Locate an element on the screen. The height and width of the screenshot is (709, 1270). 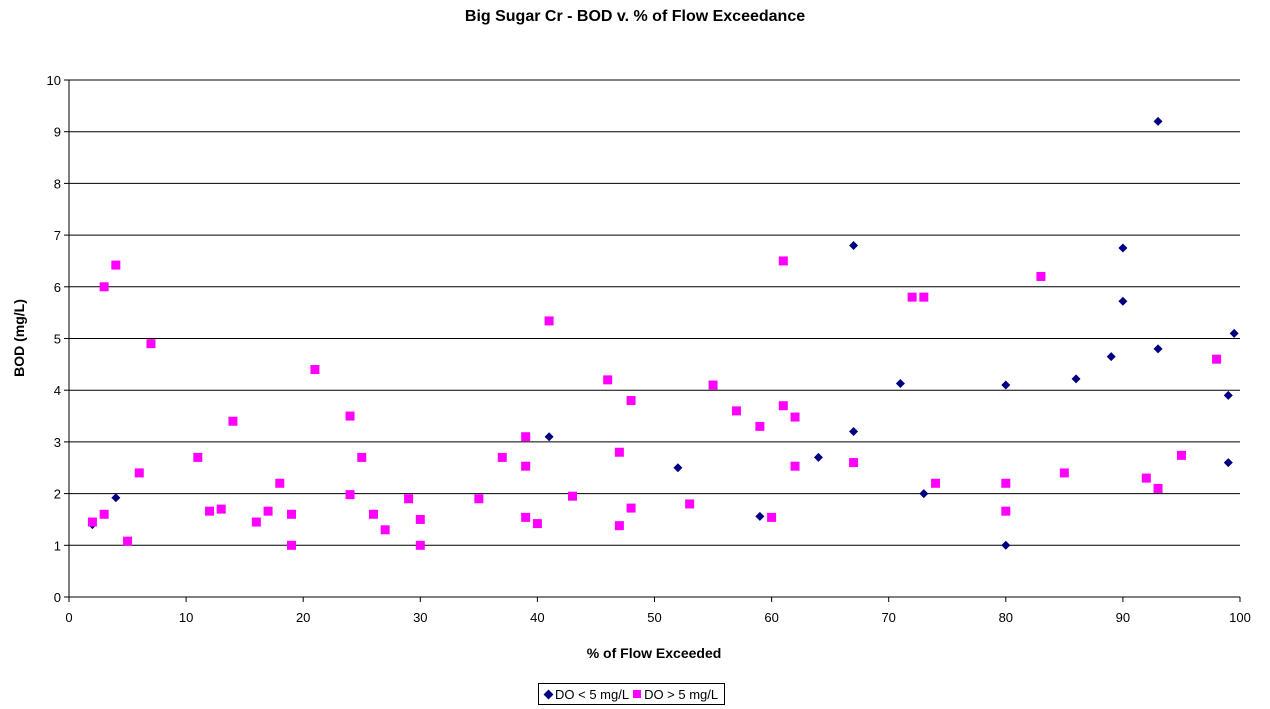
legend-label: DO > 5 mg/L is located at coordinates (681, 694).